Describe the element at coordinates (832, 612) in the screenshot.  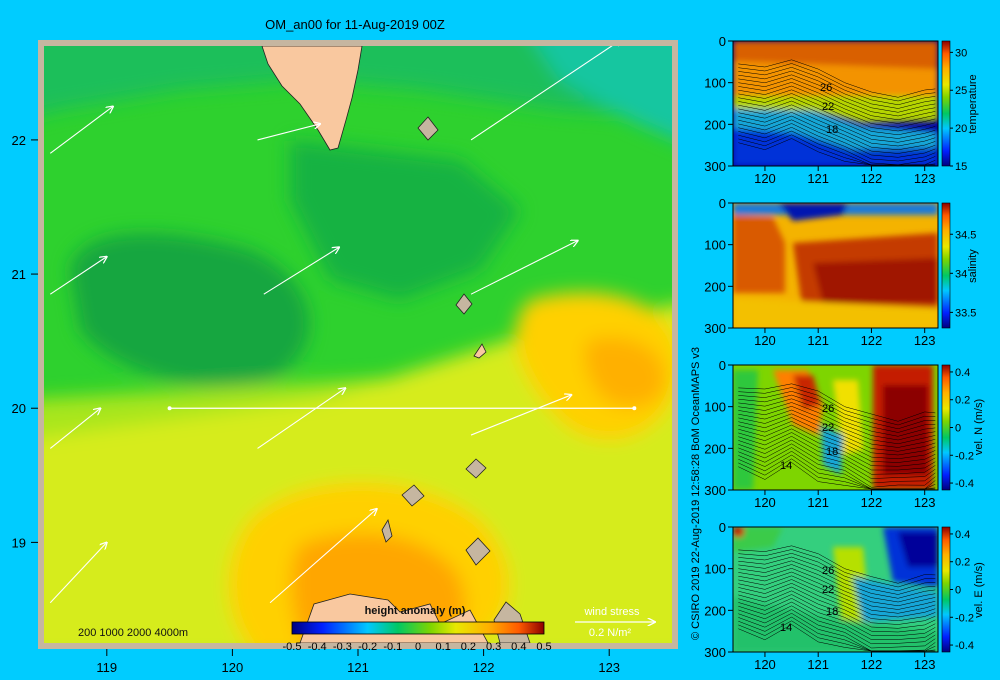
I see `vel-e-contour-18: 18` at that location.